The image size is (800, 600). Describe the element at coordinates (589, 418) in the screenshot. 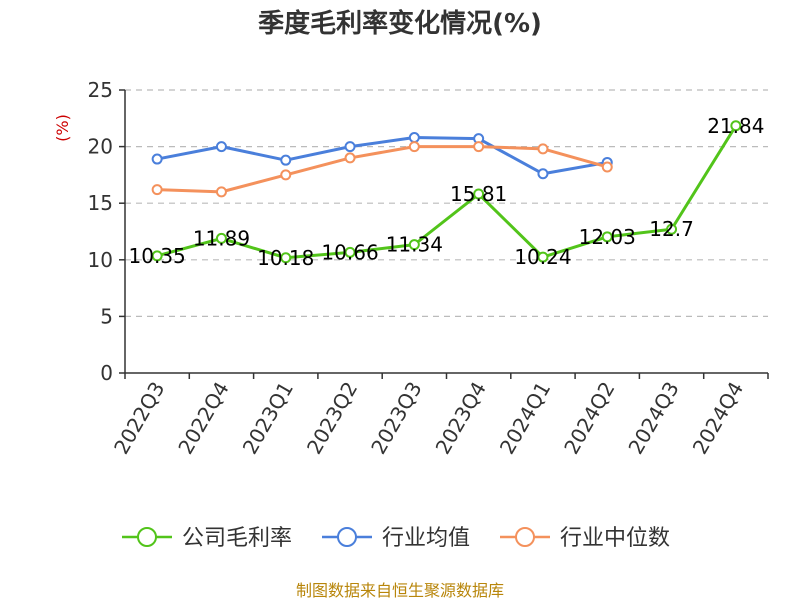

I see `x-tick-label: 2024Q2` at that location.